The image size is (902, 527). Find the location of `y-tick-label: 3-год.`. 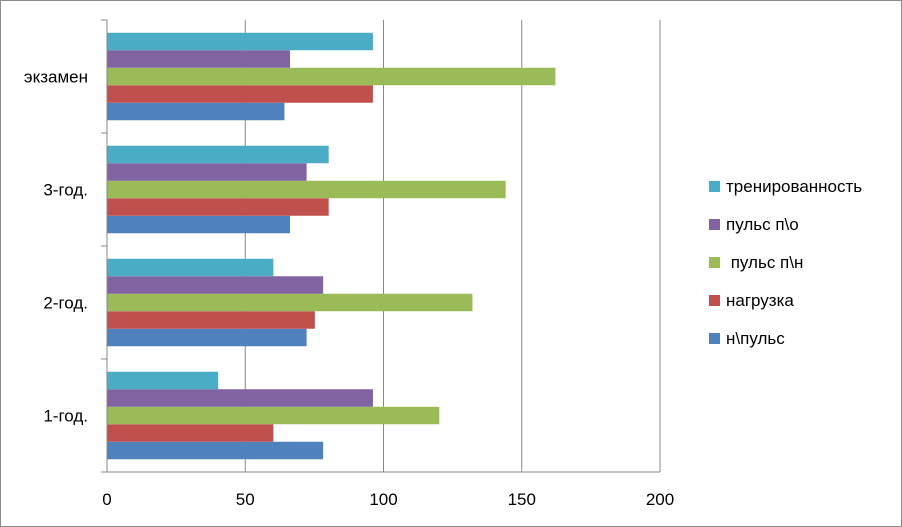

y-tick-label: 3-год. is located at coordinates (65, 190).